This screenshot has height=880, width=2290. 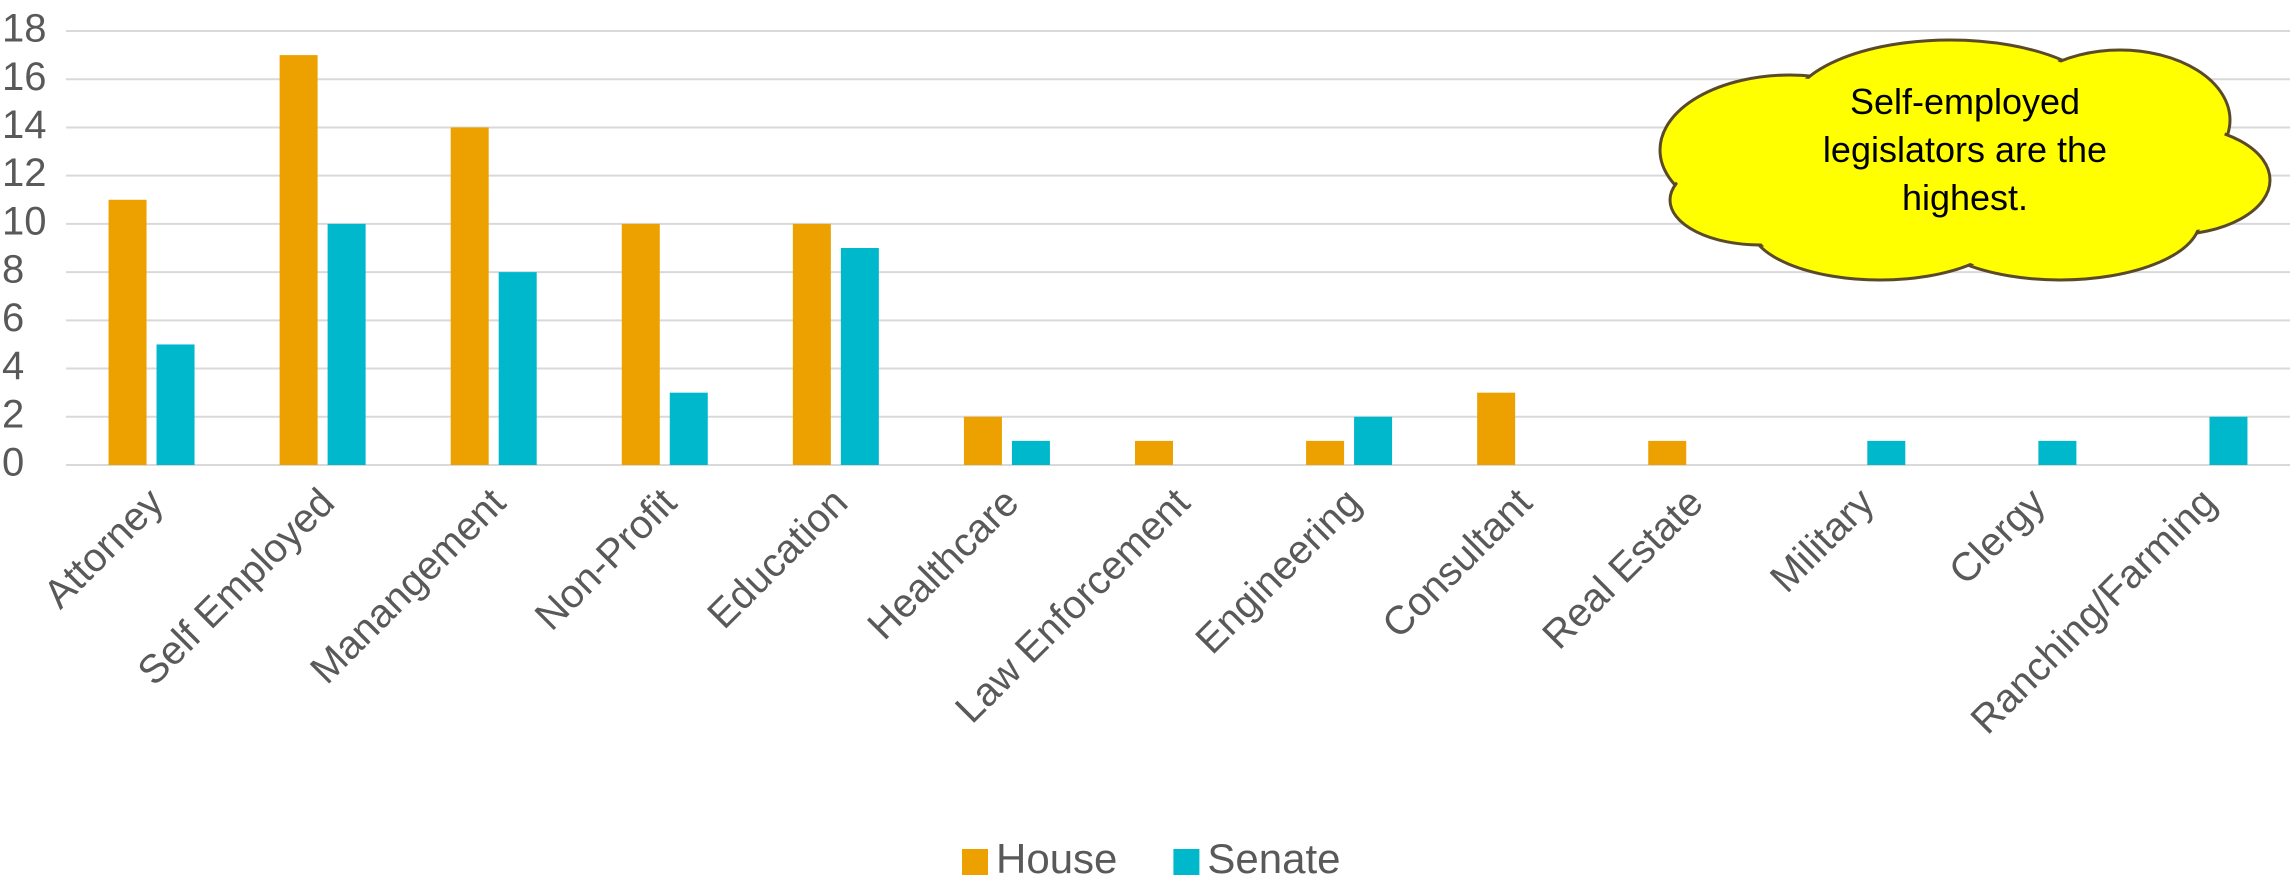 I want to click on legend-label: Senate, so click(x=1273, y=857).